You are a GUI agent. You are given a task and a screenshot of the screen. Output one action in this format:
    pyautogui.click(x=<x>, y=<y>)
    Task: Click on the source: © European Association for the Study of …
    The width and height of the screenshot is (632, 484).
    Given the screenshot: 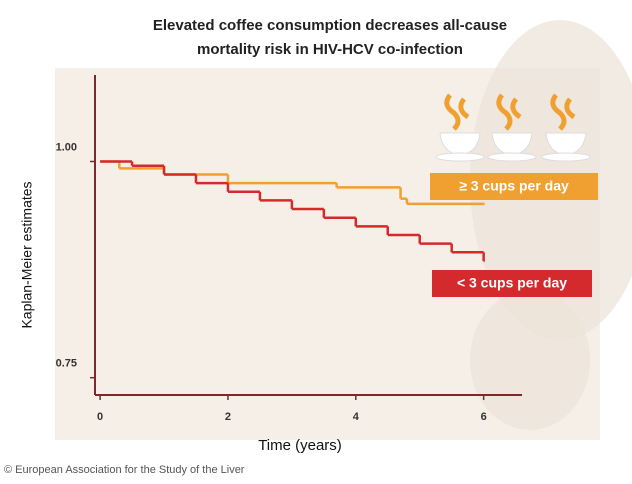 What is the action you would take?
    pyautogui.click(x=124, y=470)
    